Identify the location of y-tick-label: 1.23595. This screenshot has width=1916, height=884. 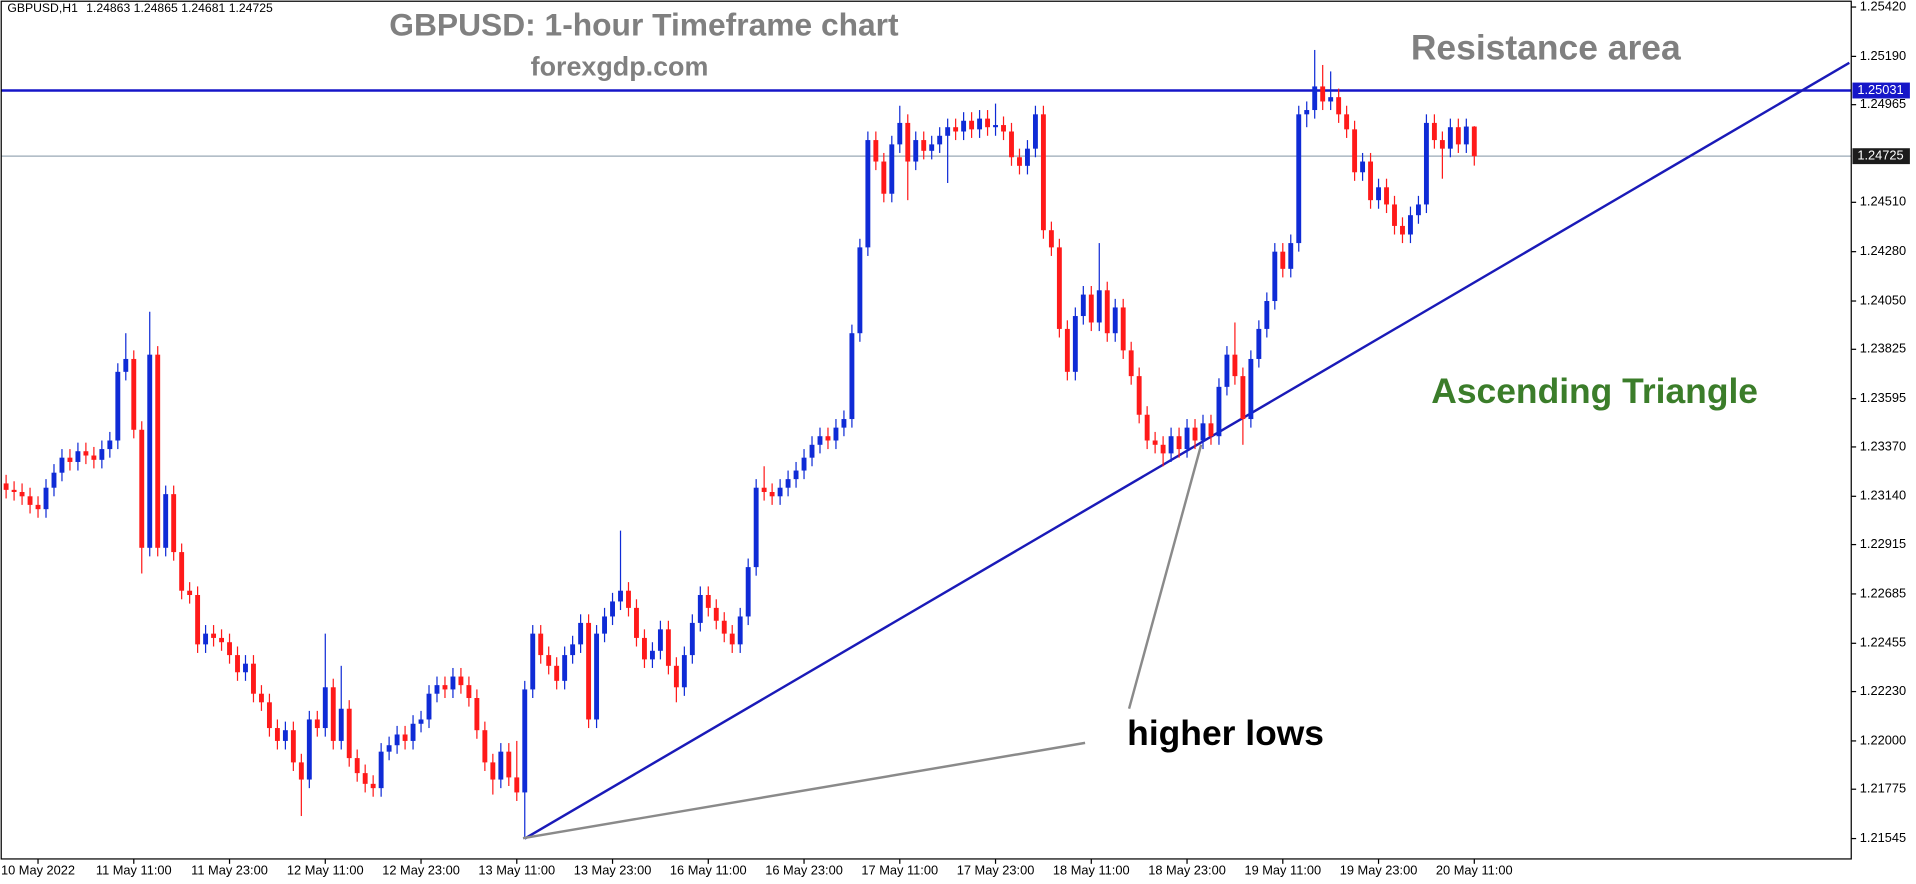
(1883, 397).